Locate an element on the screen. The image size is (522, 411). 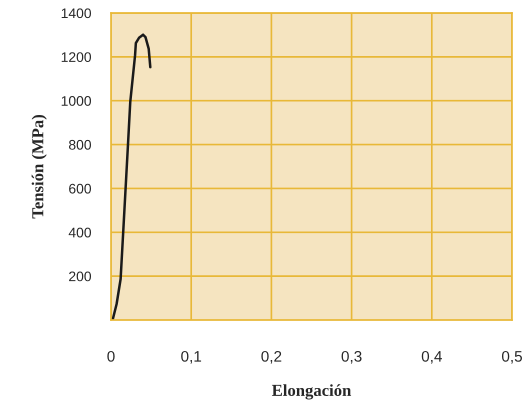
x-tick-label: 0,5 is located at coordinates (512, 357).